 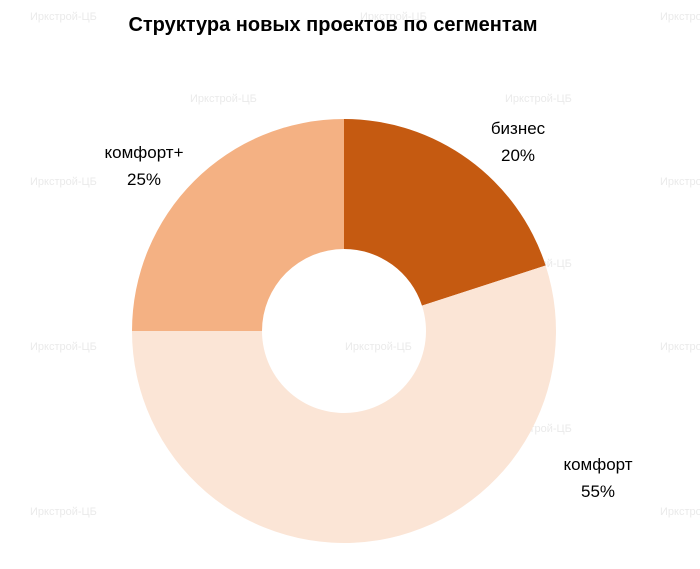 I want to click on chart-title: Структура новых проектов по сегментам, so click(x=332, y=25).